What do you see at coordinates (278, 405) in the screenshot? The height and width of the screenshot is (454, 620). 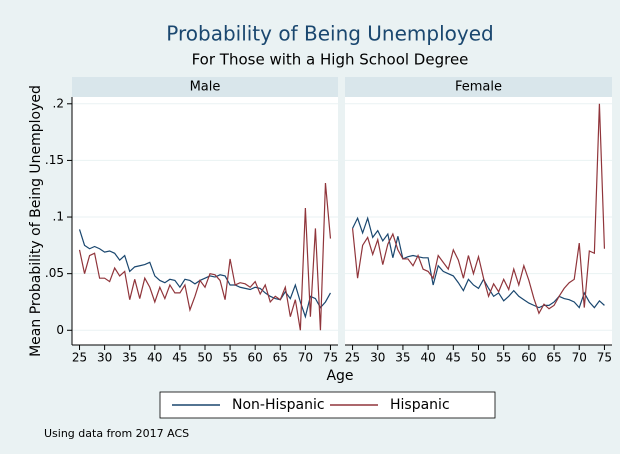 I see `legend-label: Non-Hispanic` at bounding box center [278, 405].